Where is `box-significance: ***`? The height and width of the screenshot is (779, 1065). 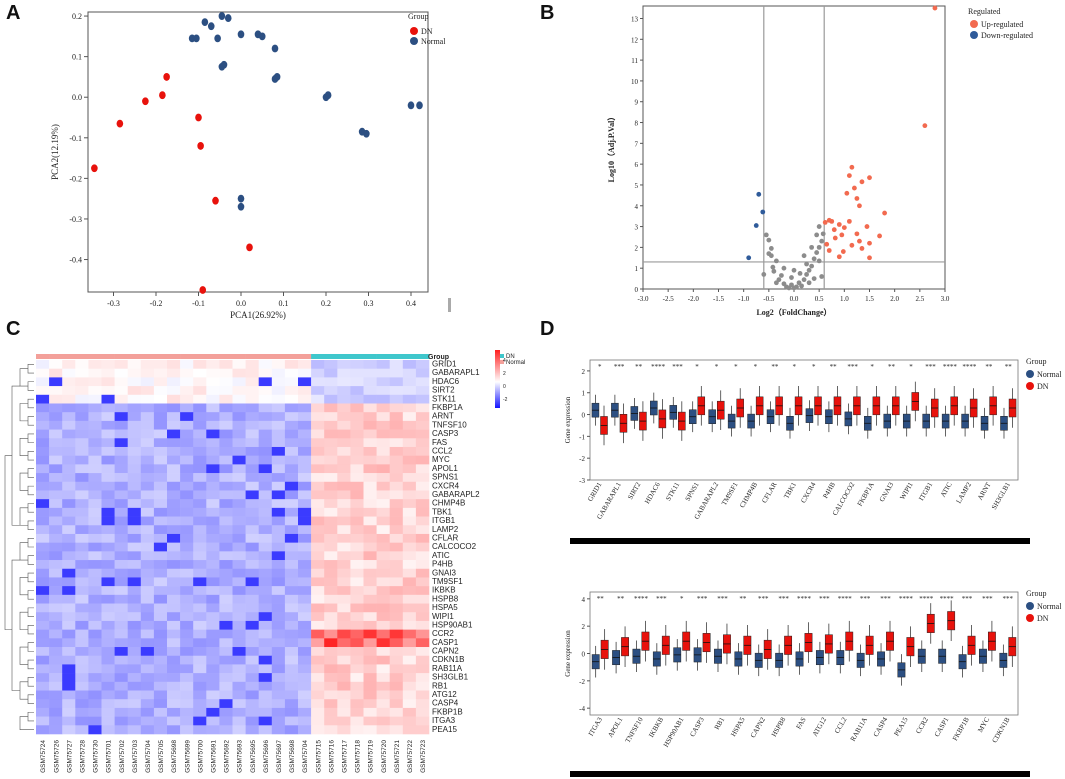
box-significance: *** is located at coordinates (865, 599).